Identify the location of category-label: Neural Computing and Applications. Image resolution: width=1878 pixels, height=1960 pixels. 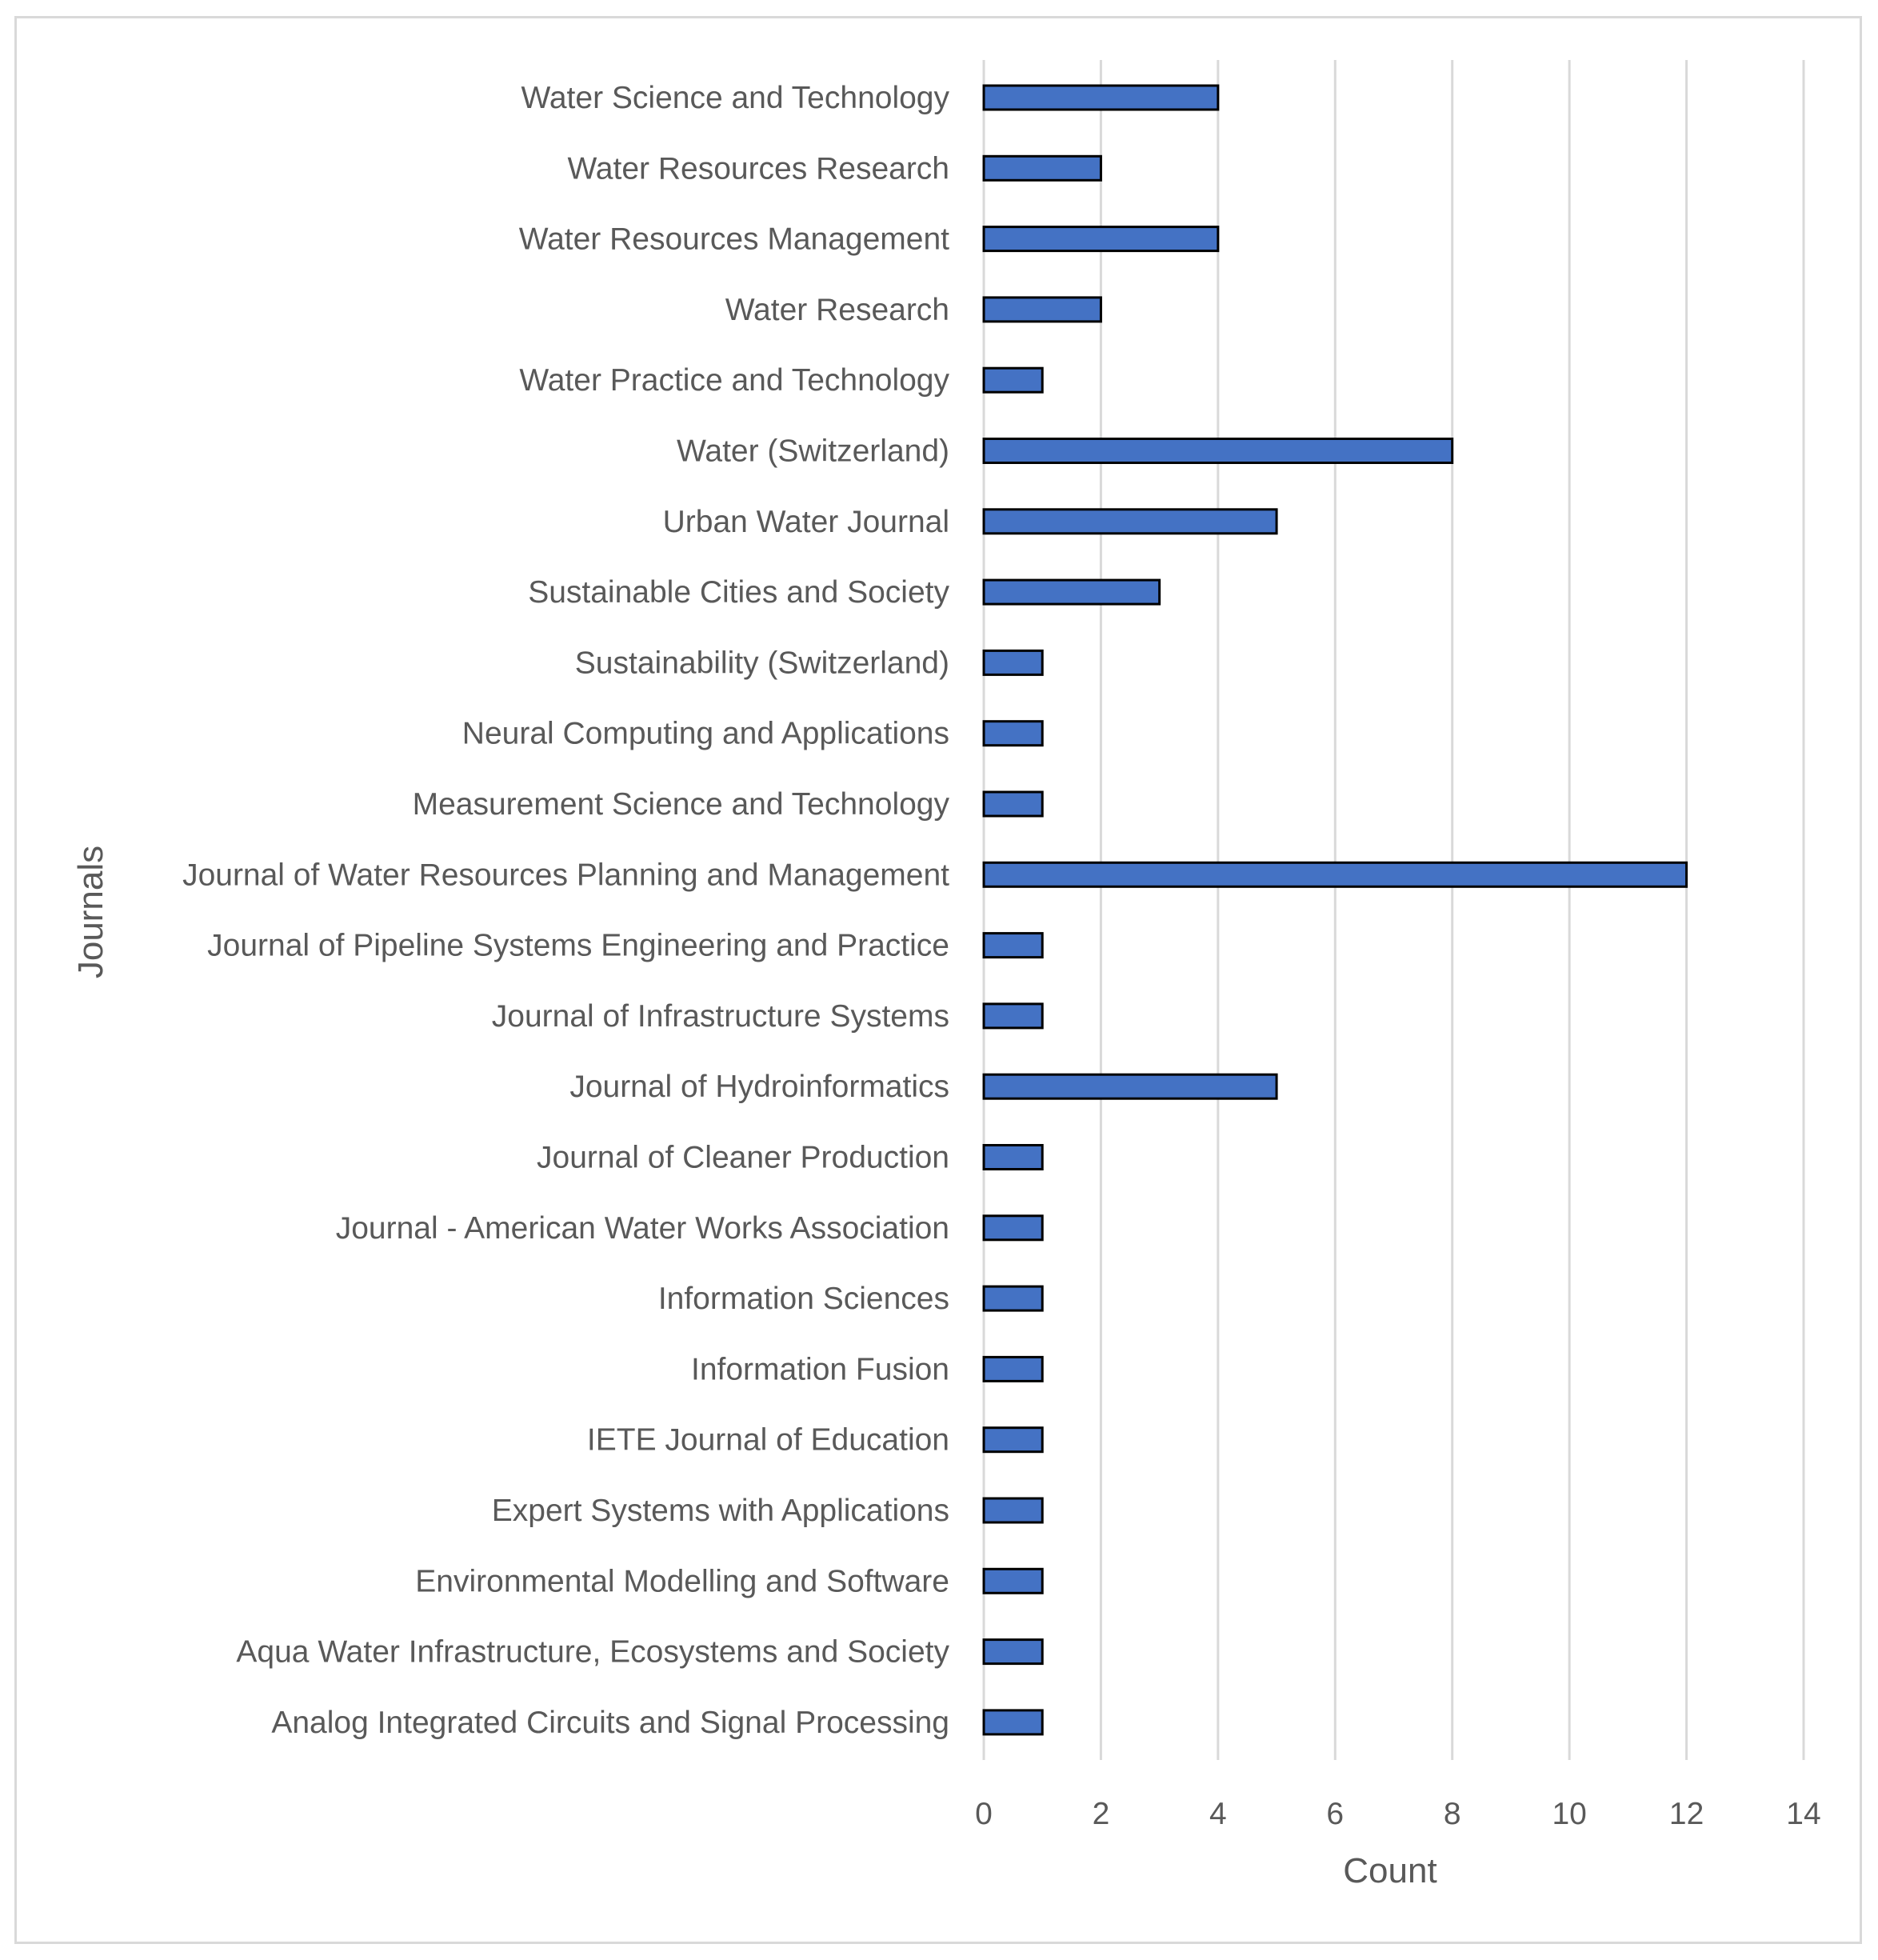
(705, 734).